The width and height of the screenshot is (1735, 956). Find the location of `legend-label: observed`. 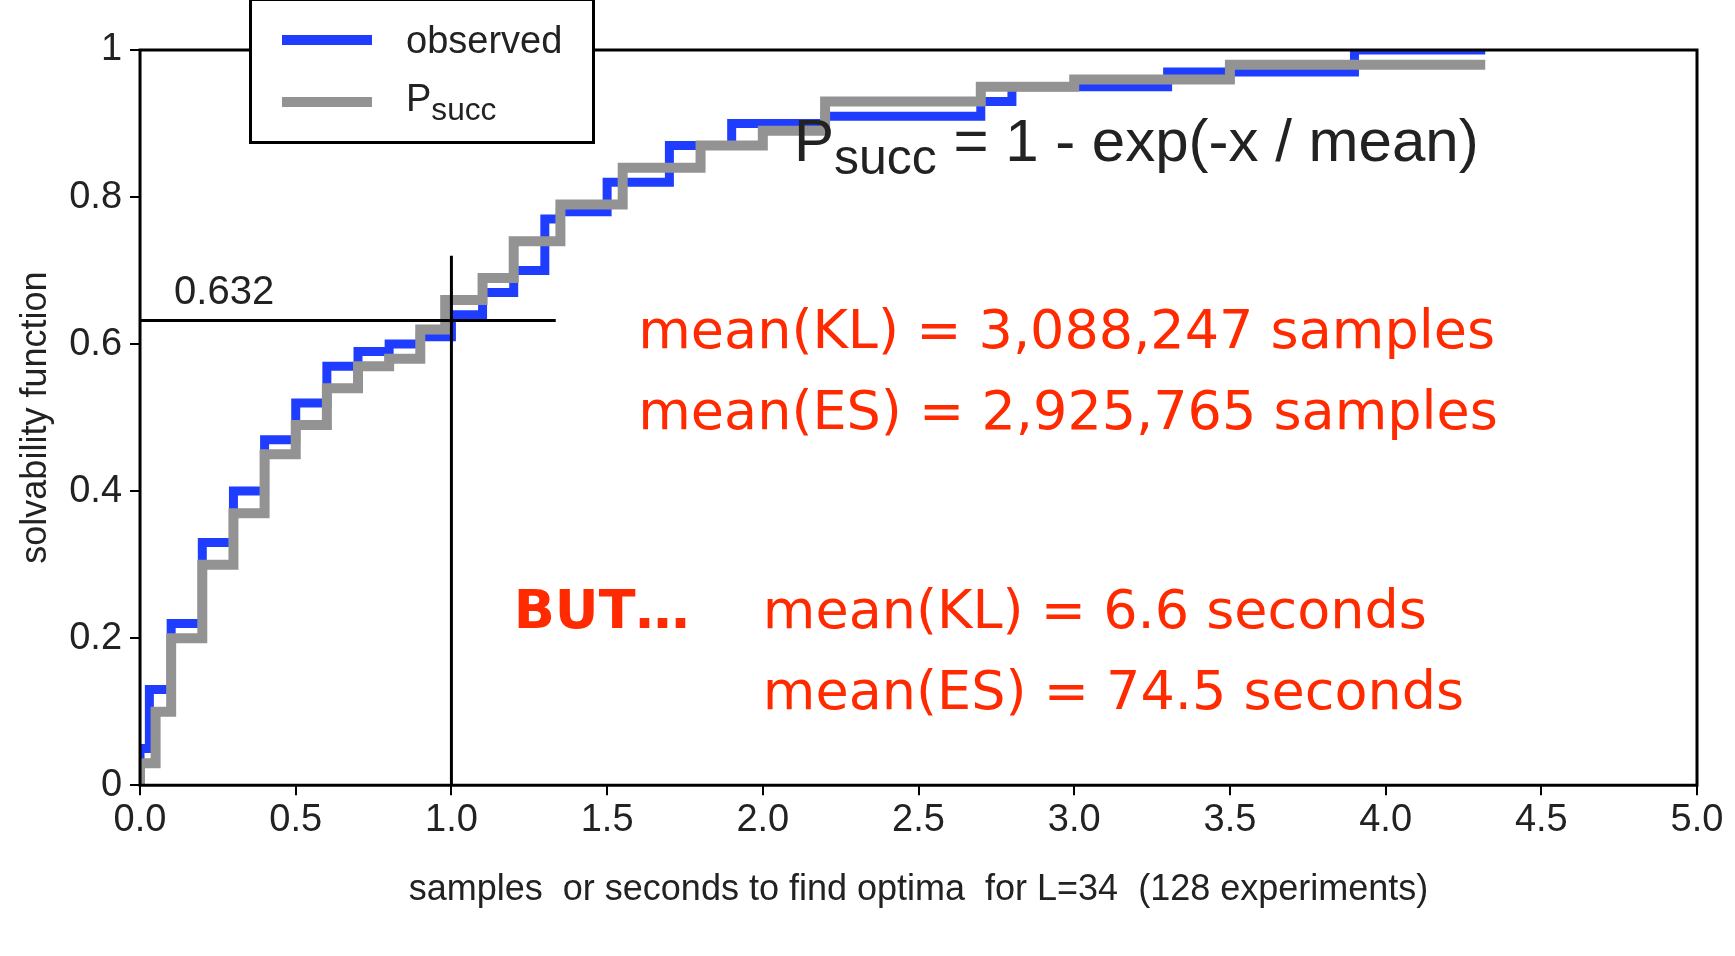

legend-label: observed is located at coordinates (484, 40).